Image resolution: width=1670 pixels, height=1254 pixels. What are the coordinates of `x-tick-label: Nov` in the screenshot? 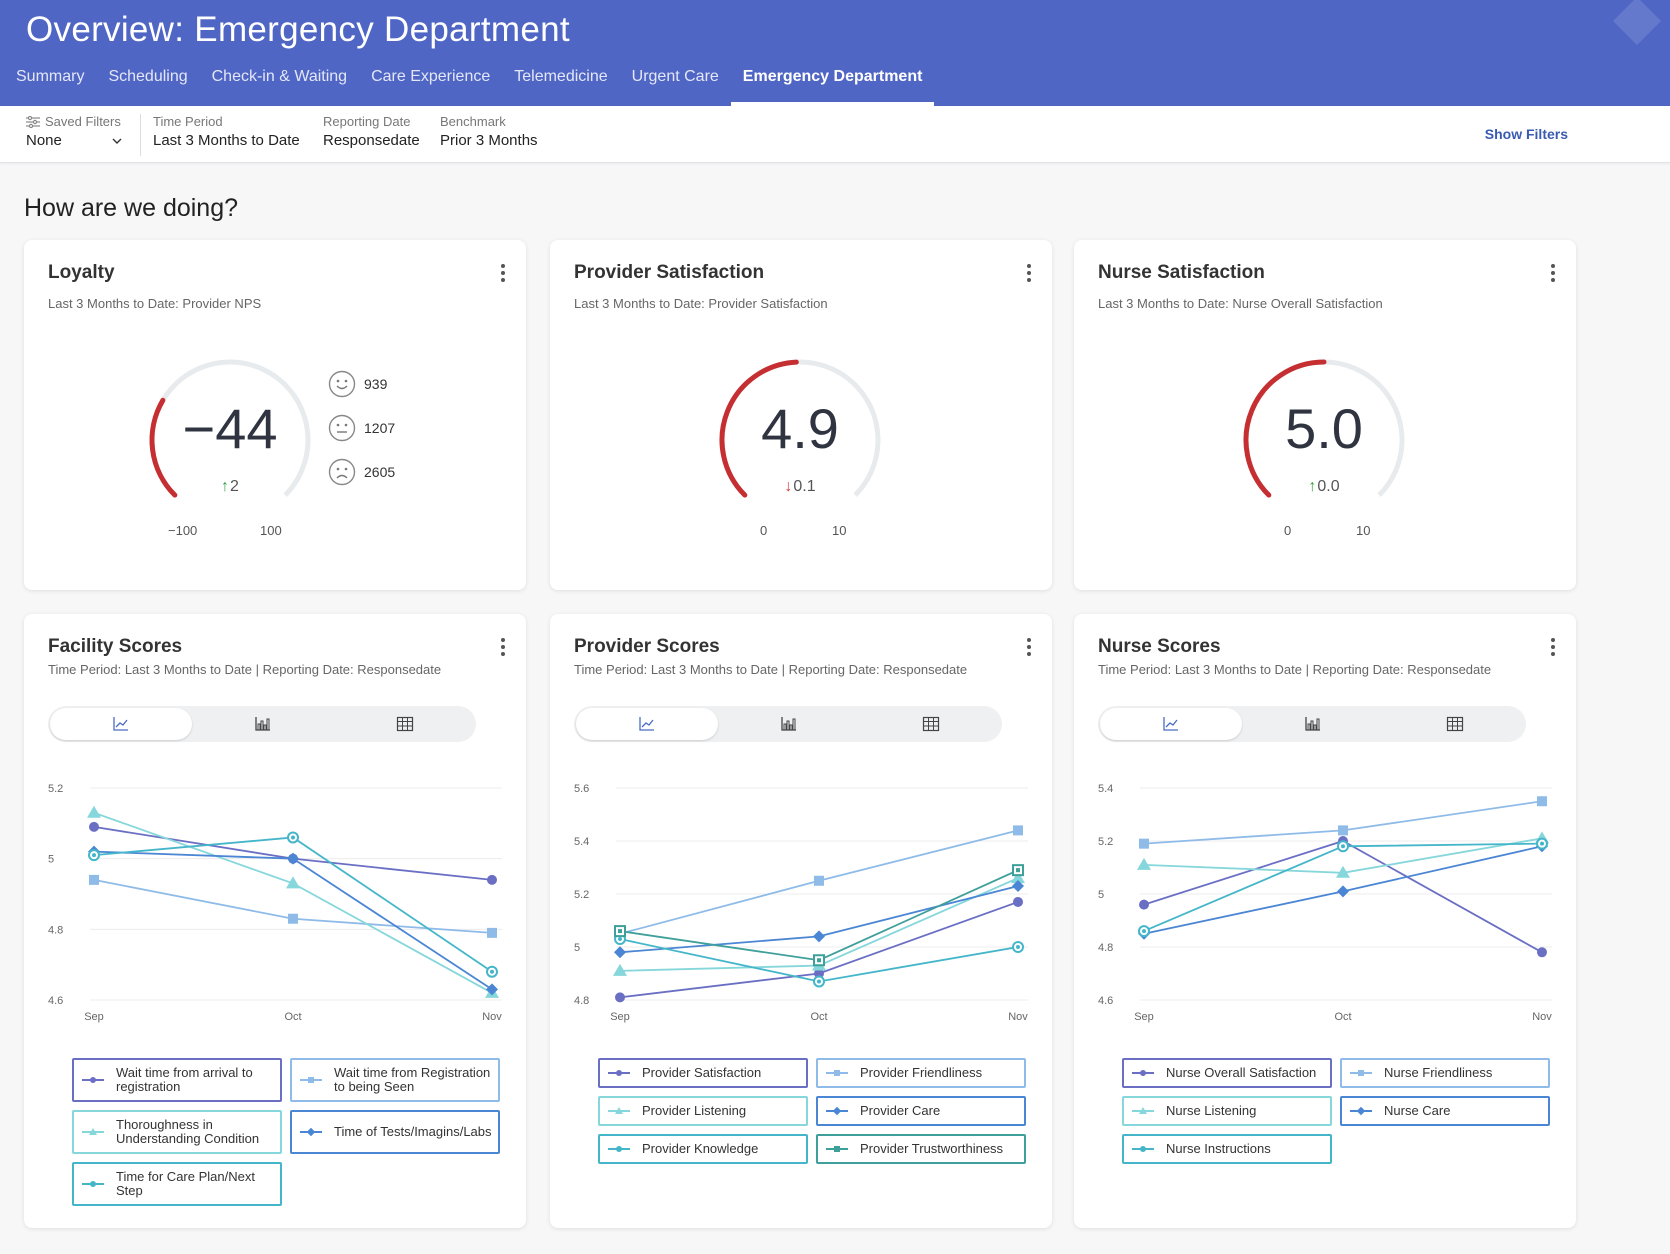 It's located at (1542, 1017).